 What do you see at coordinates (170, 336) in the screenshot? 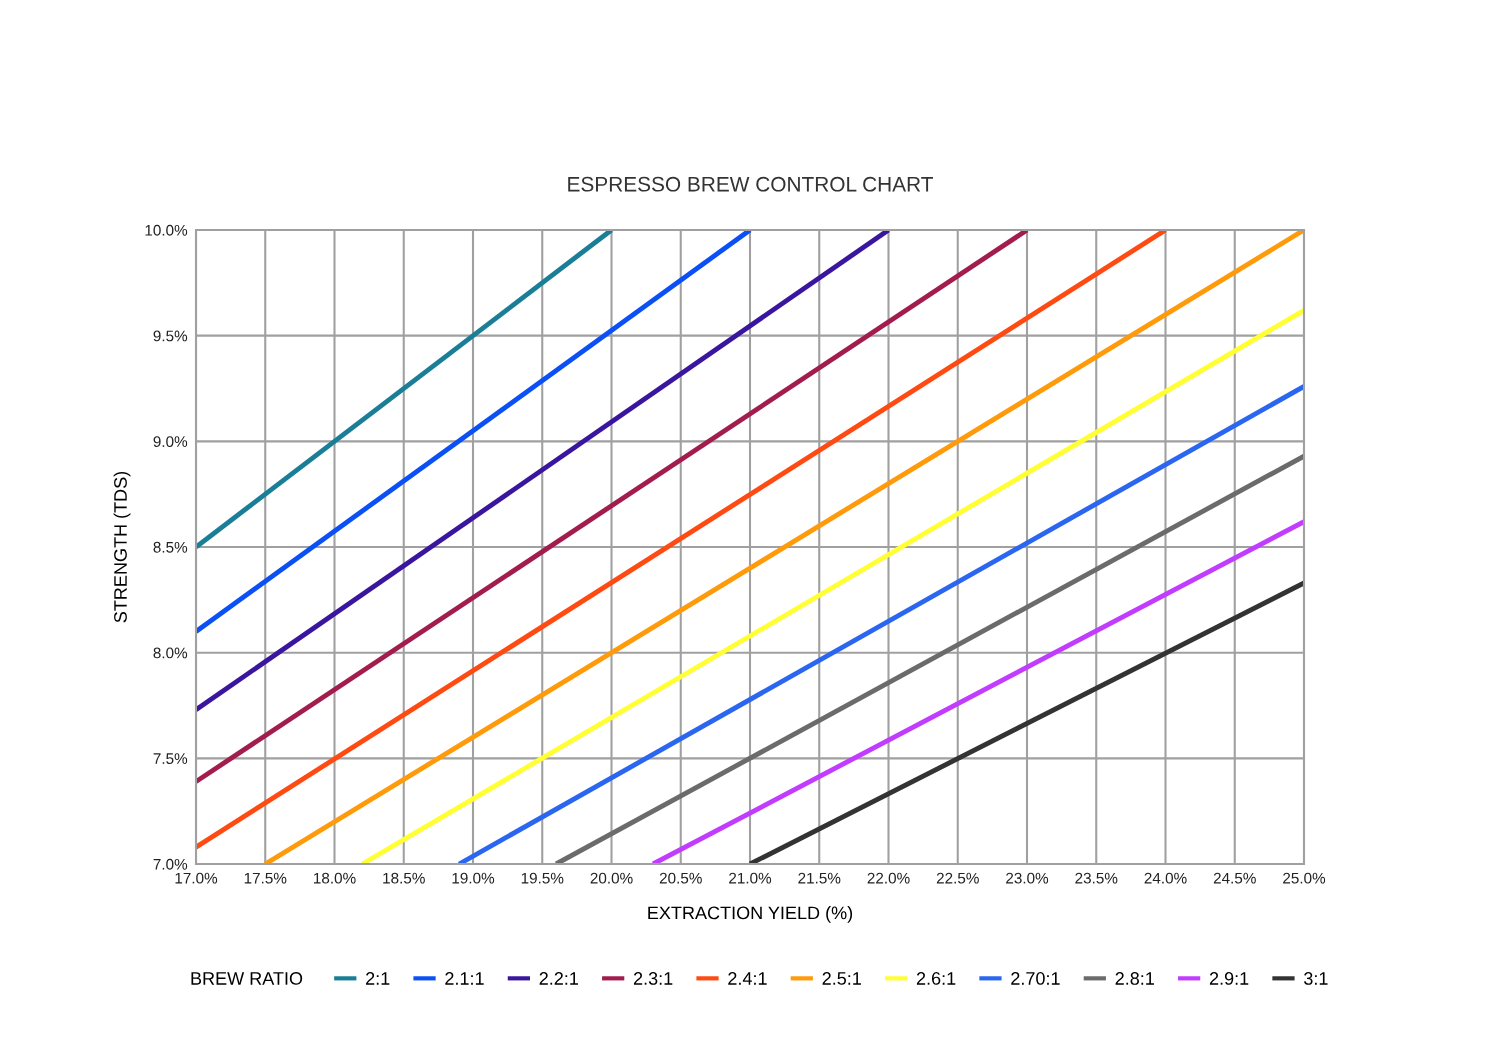
I see `y-tick-label: 9.5%` at bounding box center [170, 336].